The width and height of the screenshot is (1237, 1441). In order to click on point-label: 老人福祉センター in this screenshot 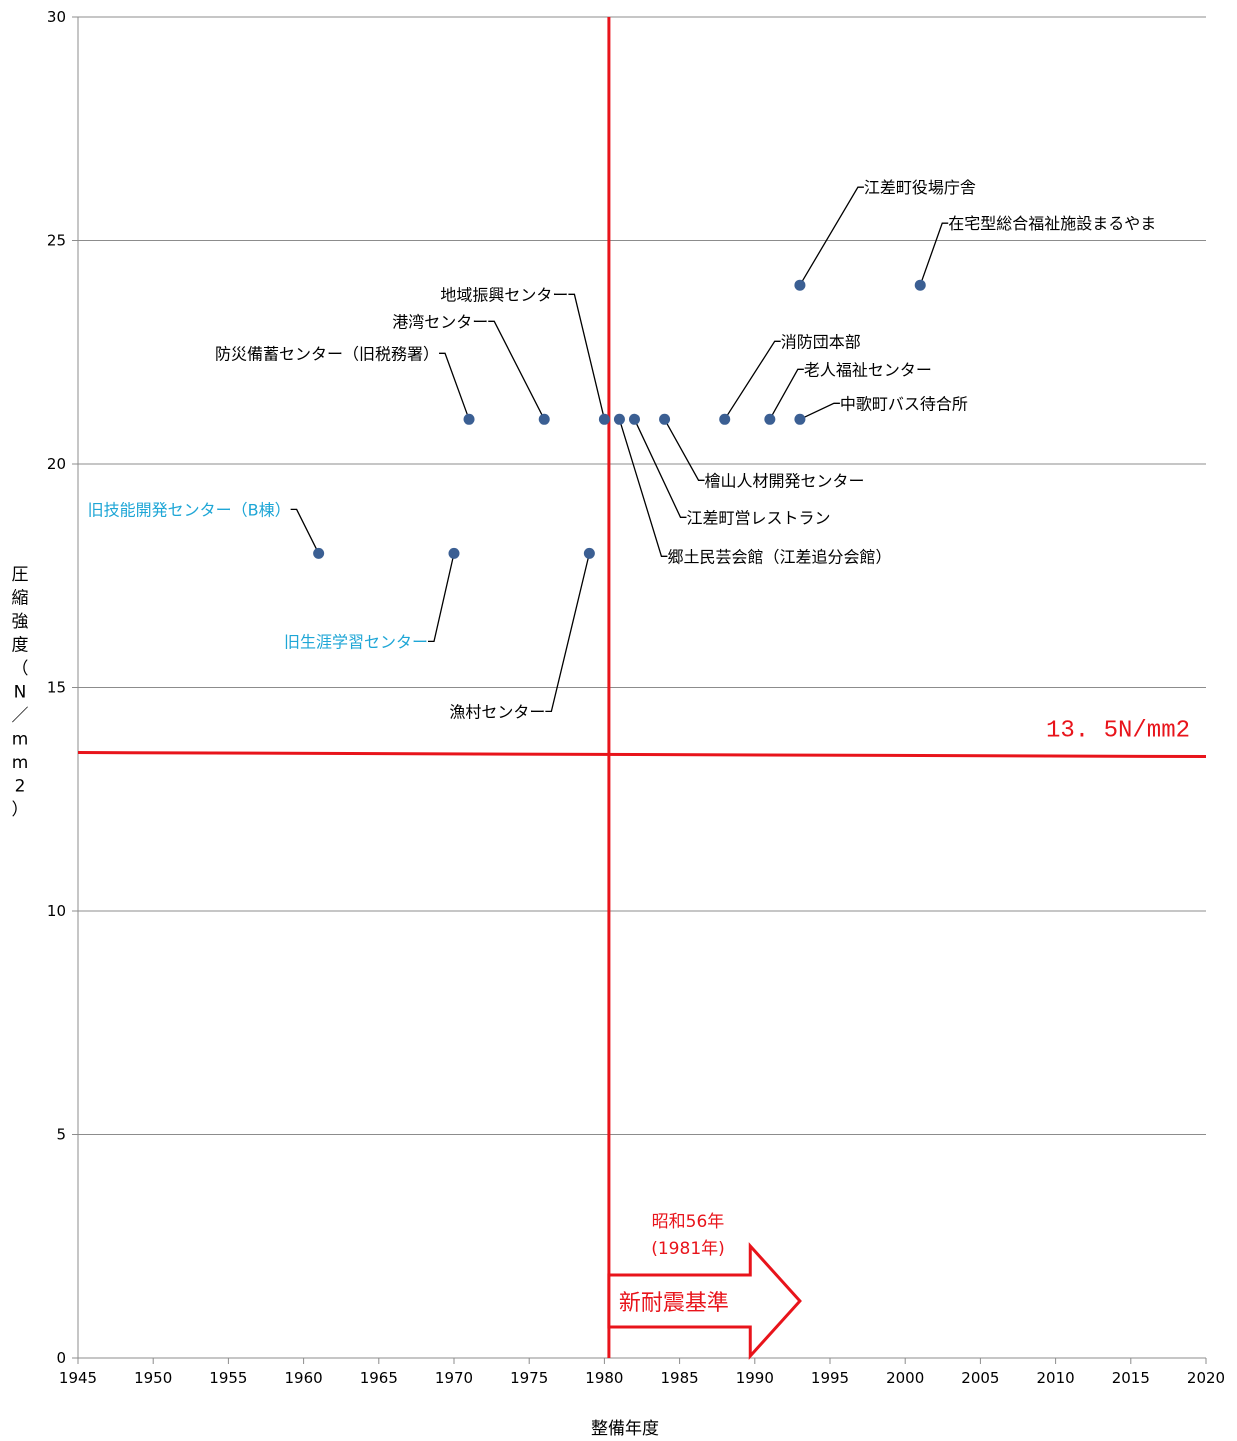, I will do `click(868, 369)`.